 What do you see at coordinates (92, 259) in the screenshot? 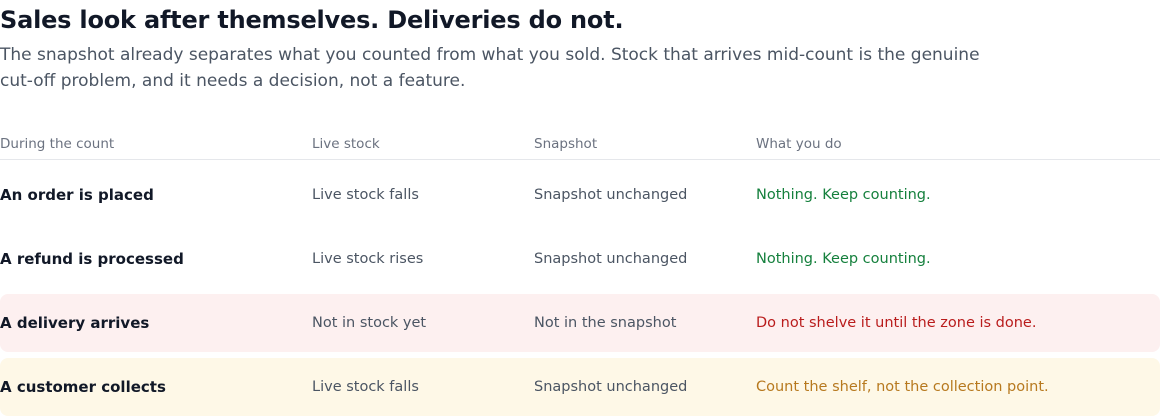
I see `event-cell: A refund is processed` at bounding box center [92, 259].